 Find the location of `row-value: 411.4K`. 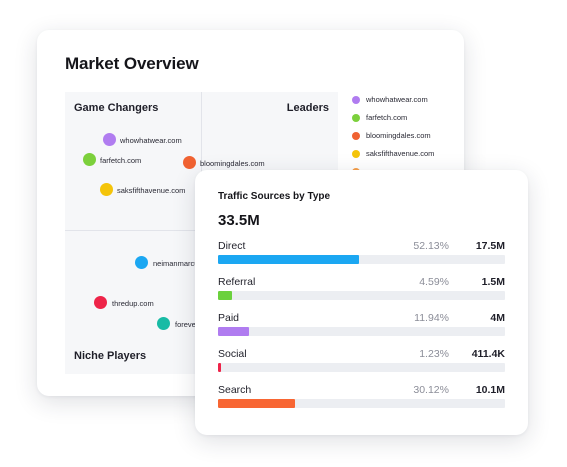

row-value: 411.4K is located at coordinates (488, 354).